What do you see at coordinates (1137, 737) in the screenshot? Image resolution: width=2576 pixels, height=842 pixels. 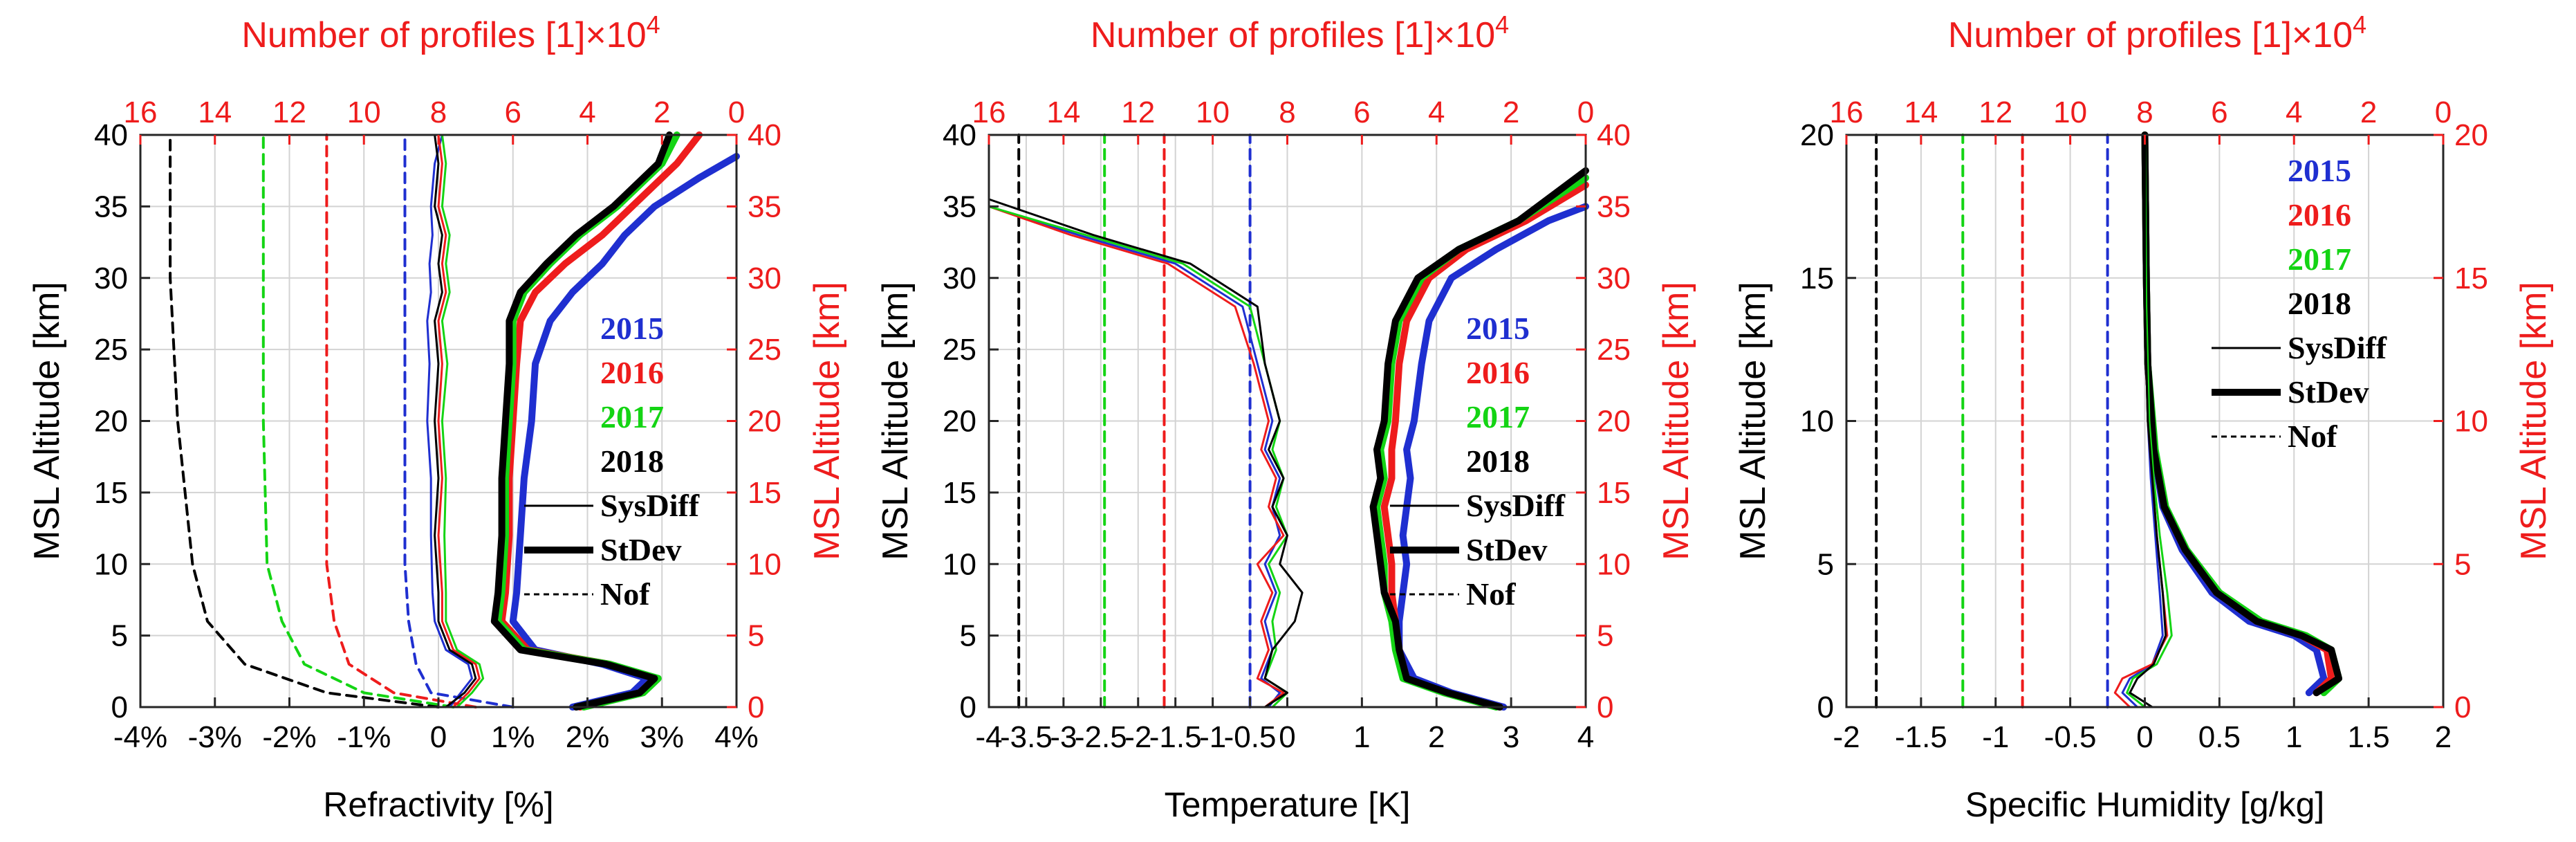 I see `x-tick-label: -2` at bounding box center [1137, 737].